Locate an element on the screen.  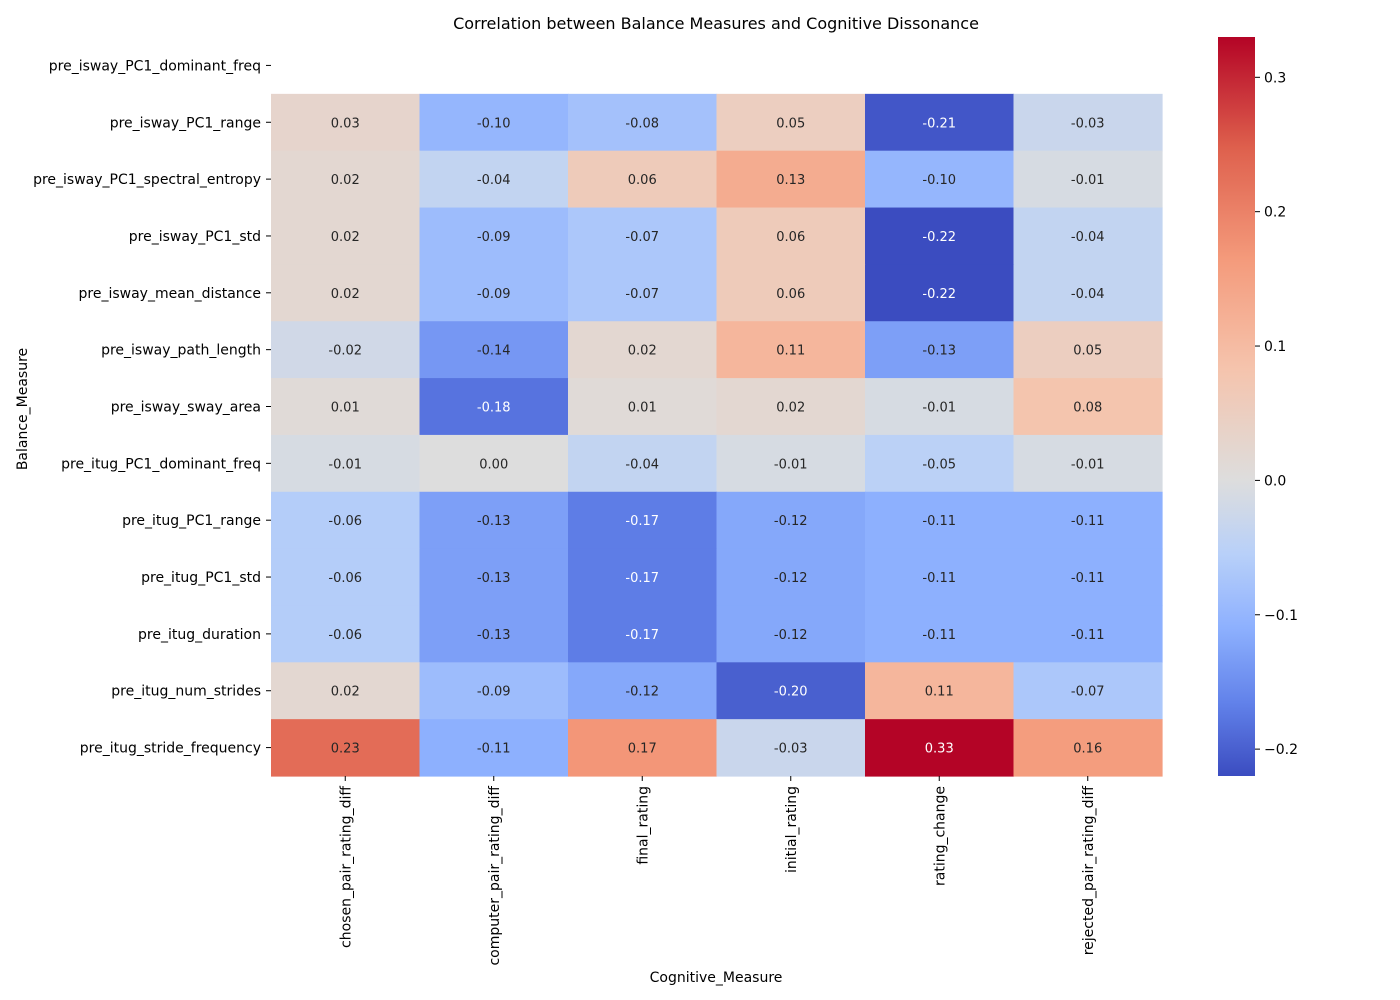
cell-label: -0.22 is located at coordinates (939, 237).